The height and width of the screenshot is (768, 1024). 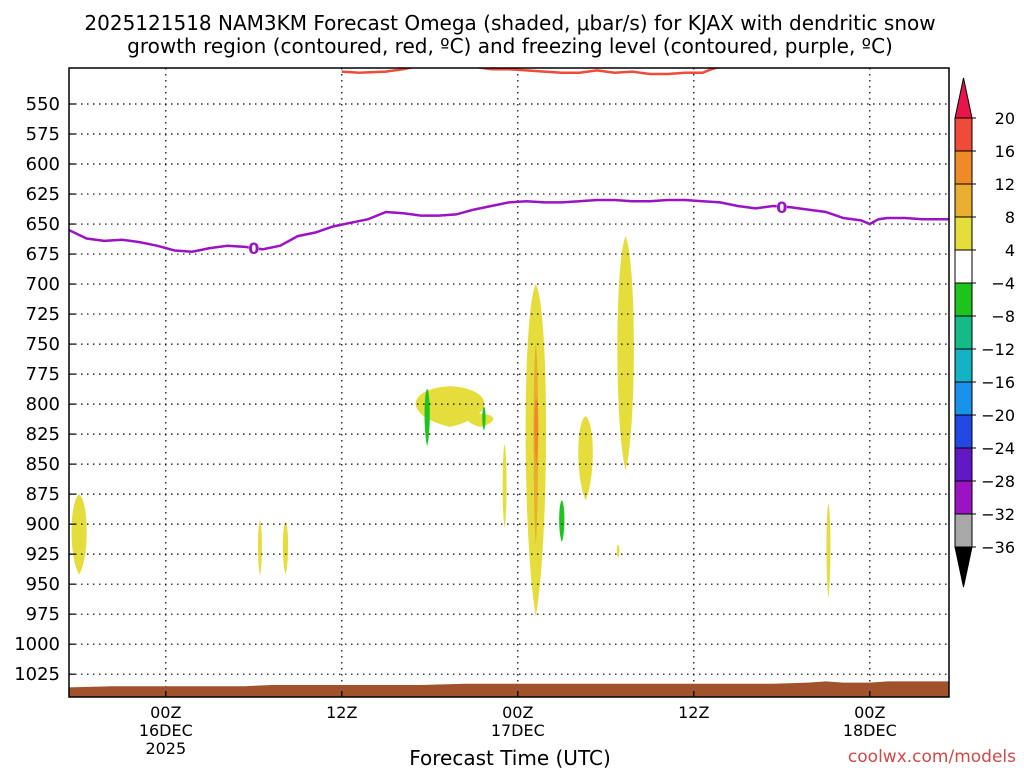 I want to click on y-tick-label: 700, so click(x=43, y=284).